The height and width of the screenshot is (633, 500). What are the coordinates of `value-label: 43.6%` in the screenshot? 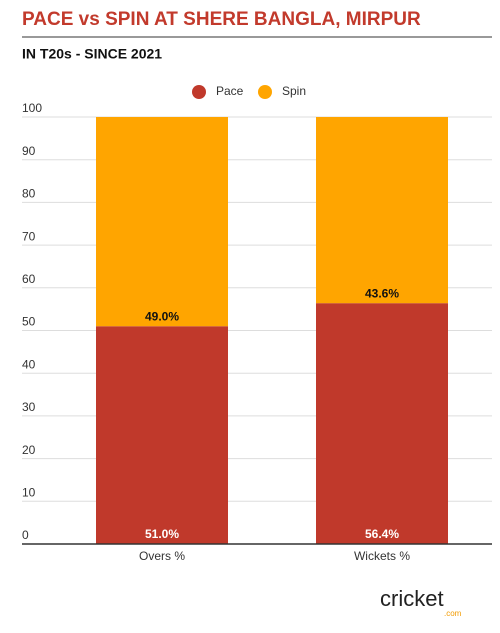 It's located at (382, 293).